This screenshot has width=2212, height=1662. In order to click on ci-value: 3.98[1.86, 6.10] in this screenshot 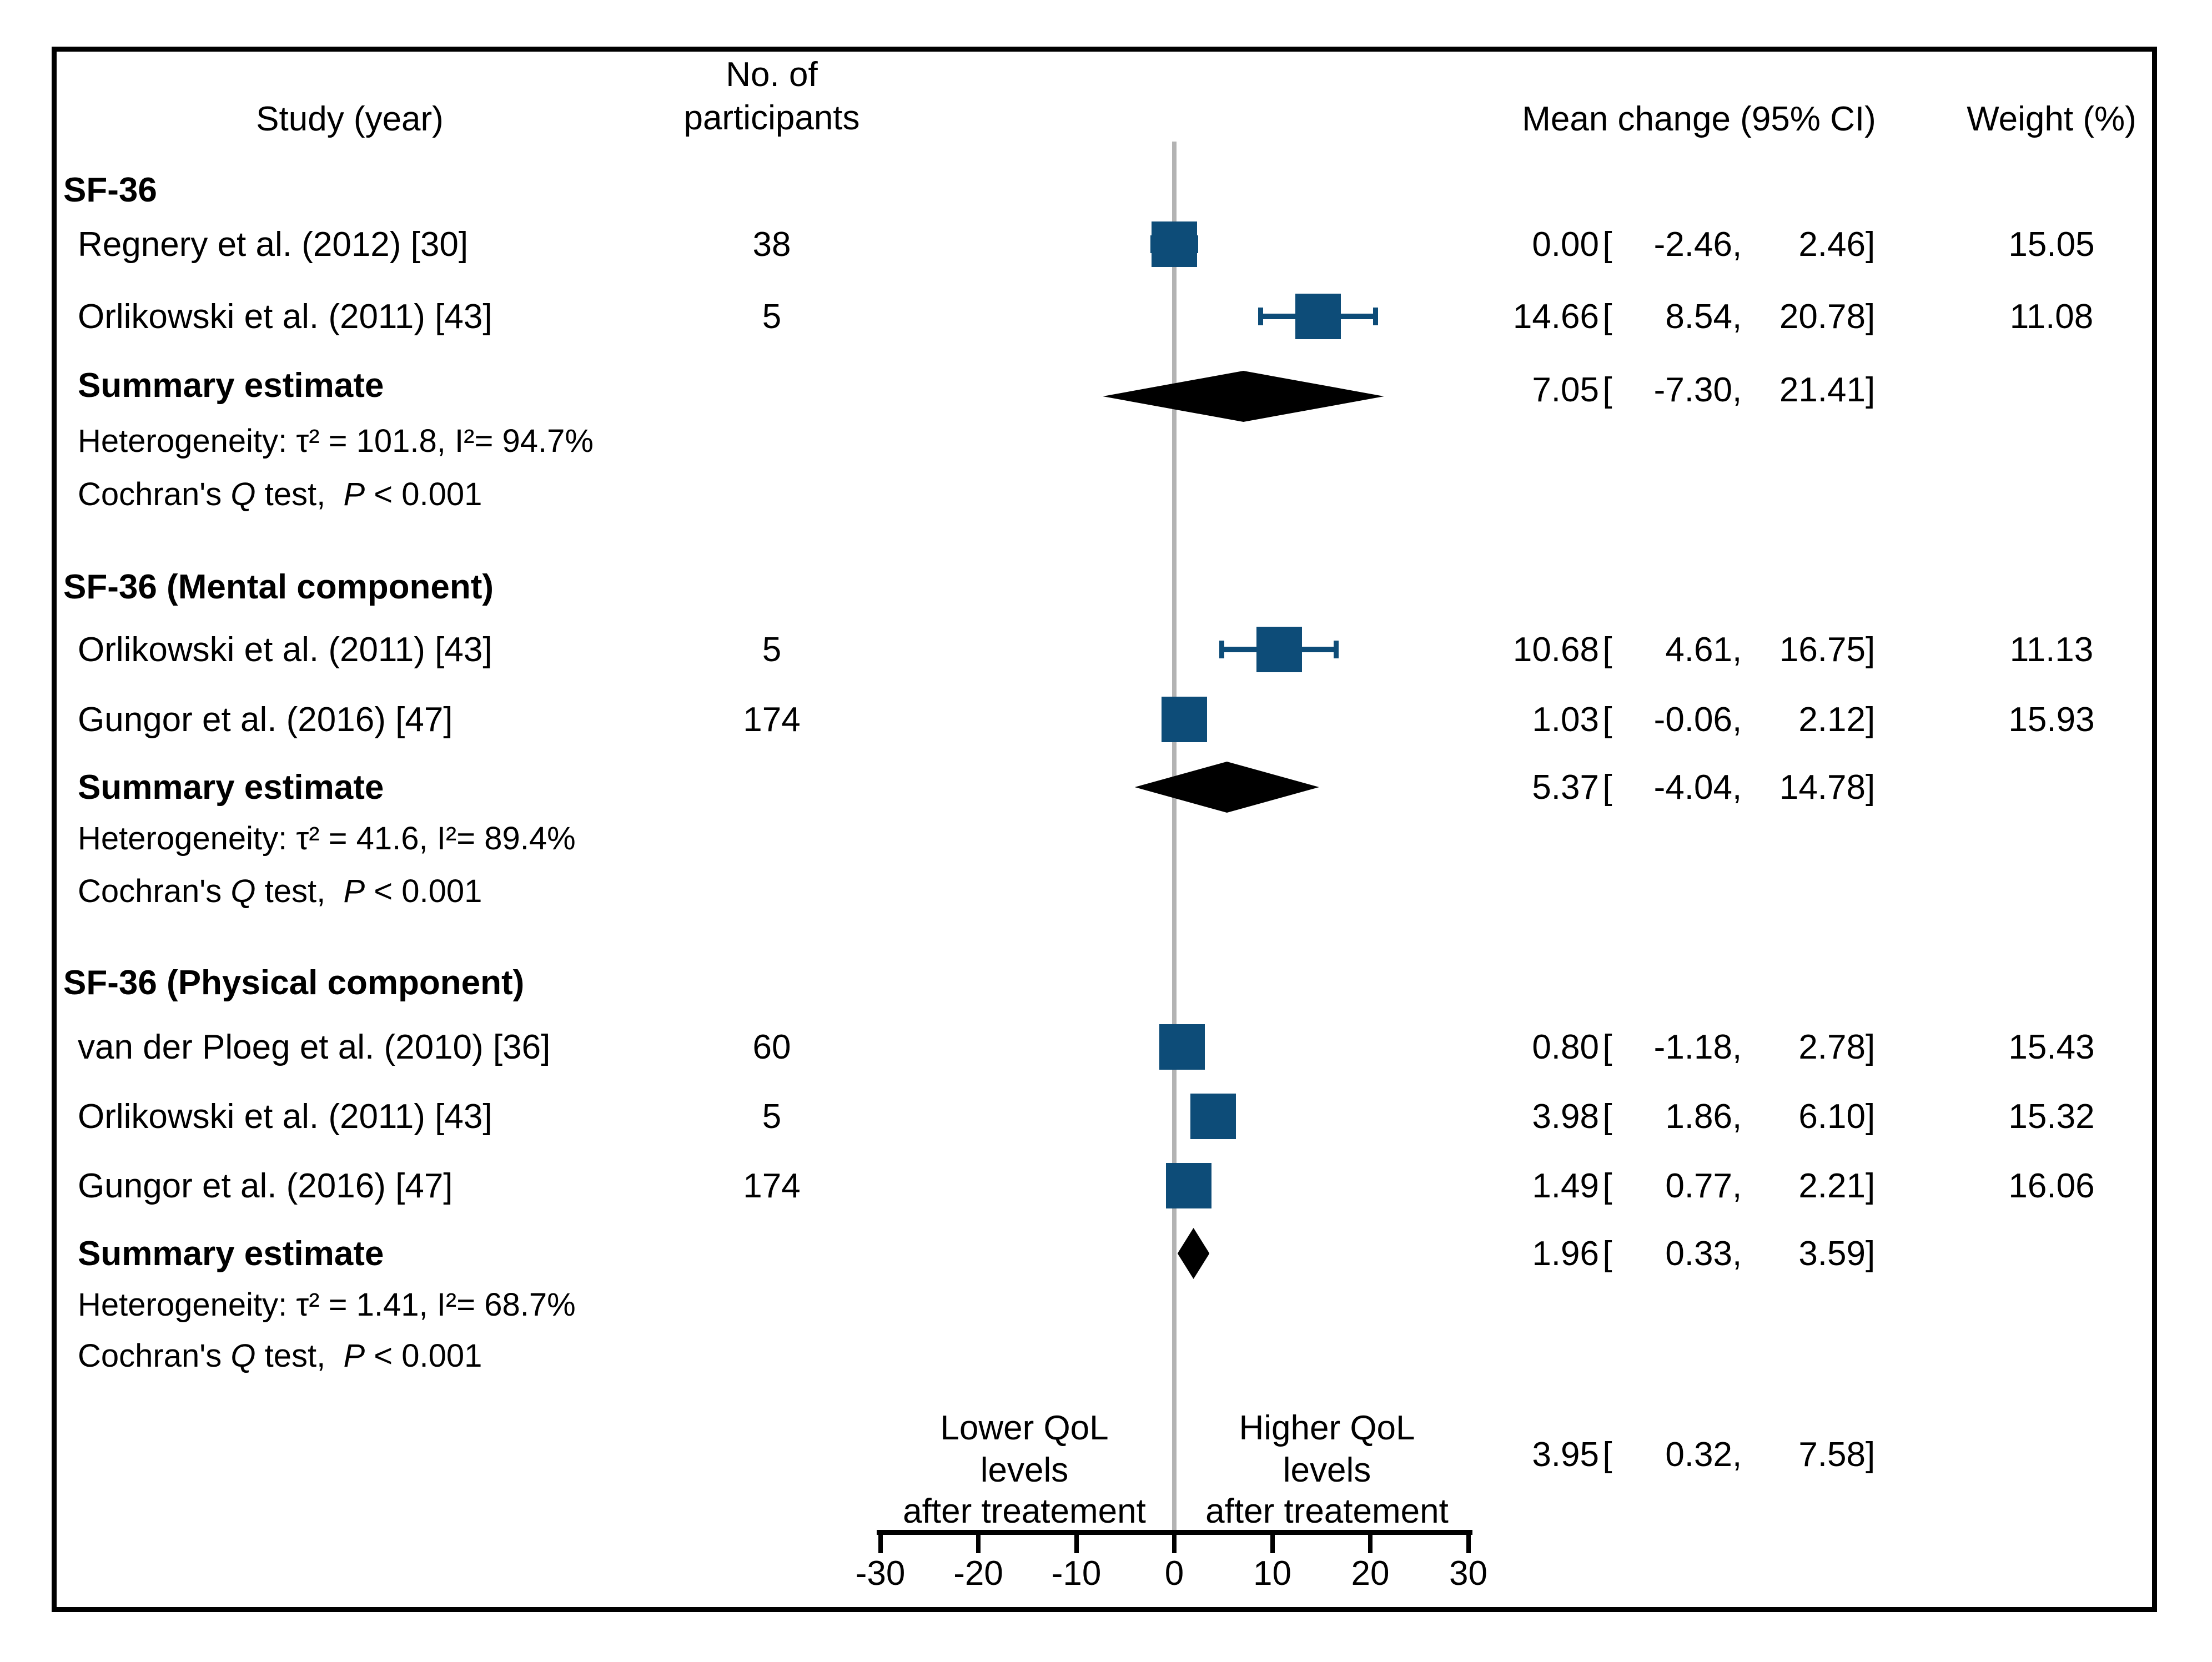, I will do `click(1671, 1117)`.